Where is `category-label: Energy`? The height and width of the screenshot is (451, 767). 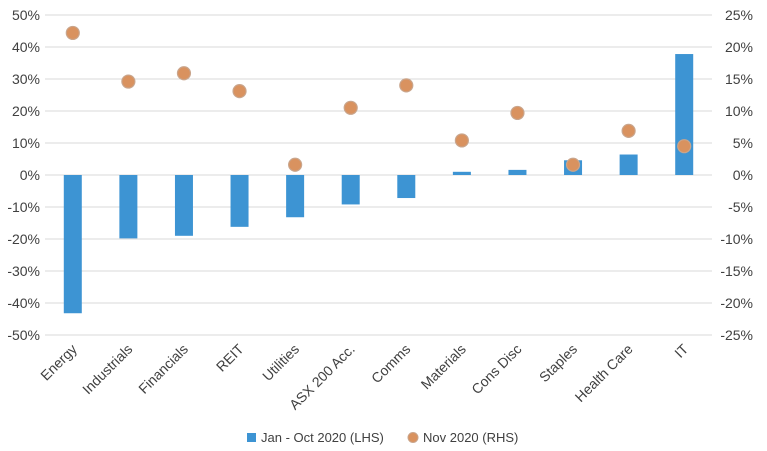 category-label: Energy is located at coordinates (58, 362).